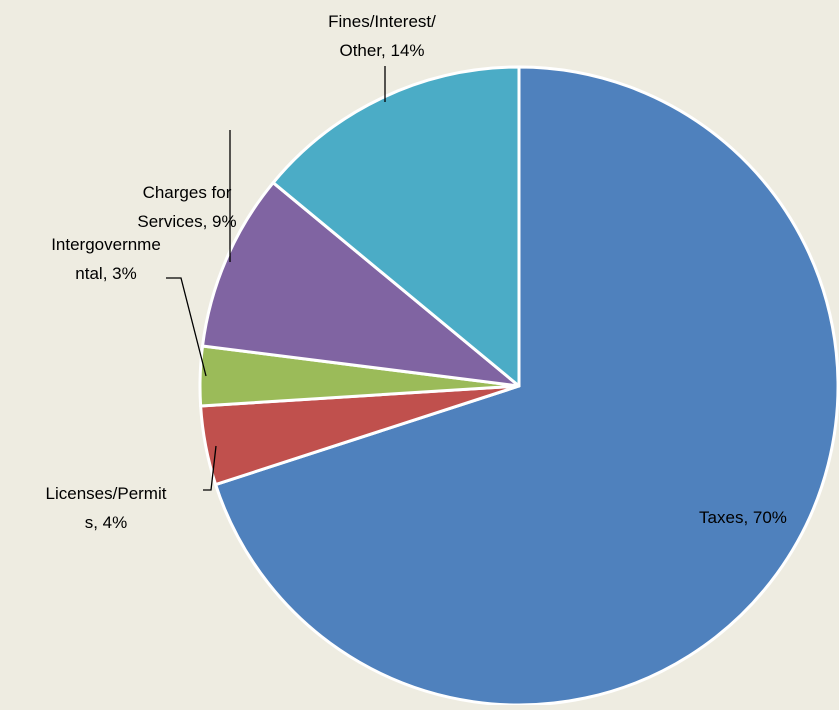 The width and height of the screenshot is (839, 710). What do you see at coordinates (187, 192) in the screenshot?
I see `data-label: Charges for` at bounding box center [187, 192].